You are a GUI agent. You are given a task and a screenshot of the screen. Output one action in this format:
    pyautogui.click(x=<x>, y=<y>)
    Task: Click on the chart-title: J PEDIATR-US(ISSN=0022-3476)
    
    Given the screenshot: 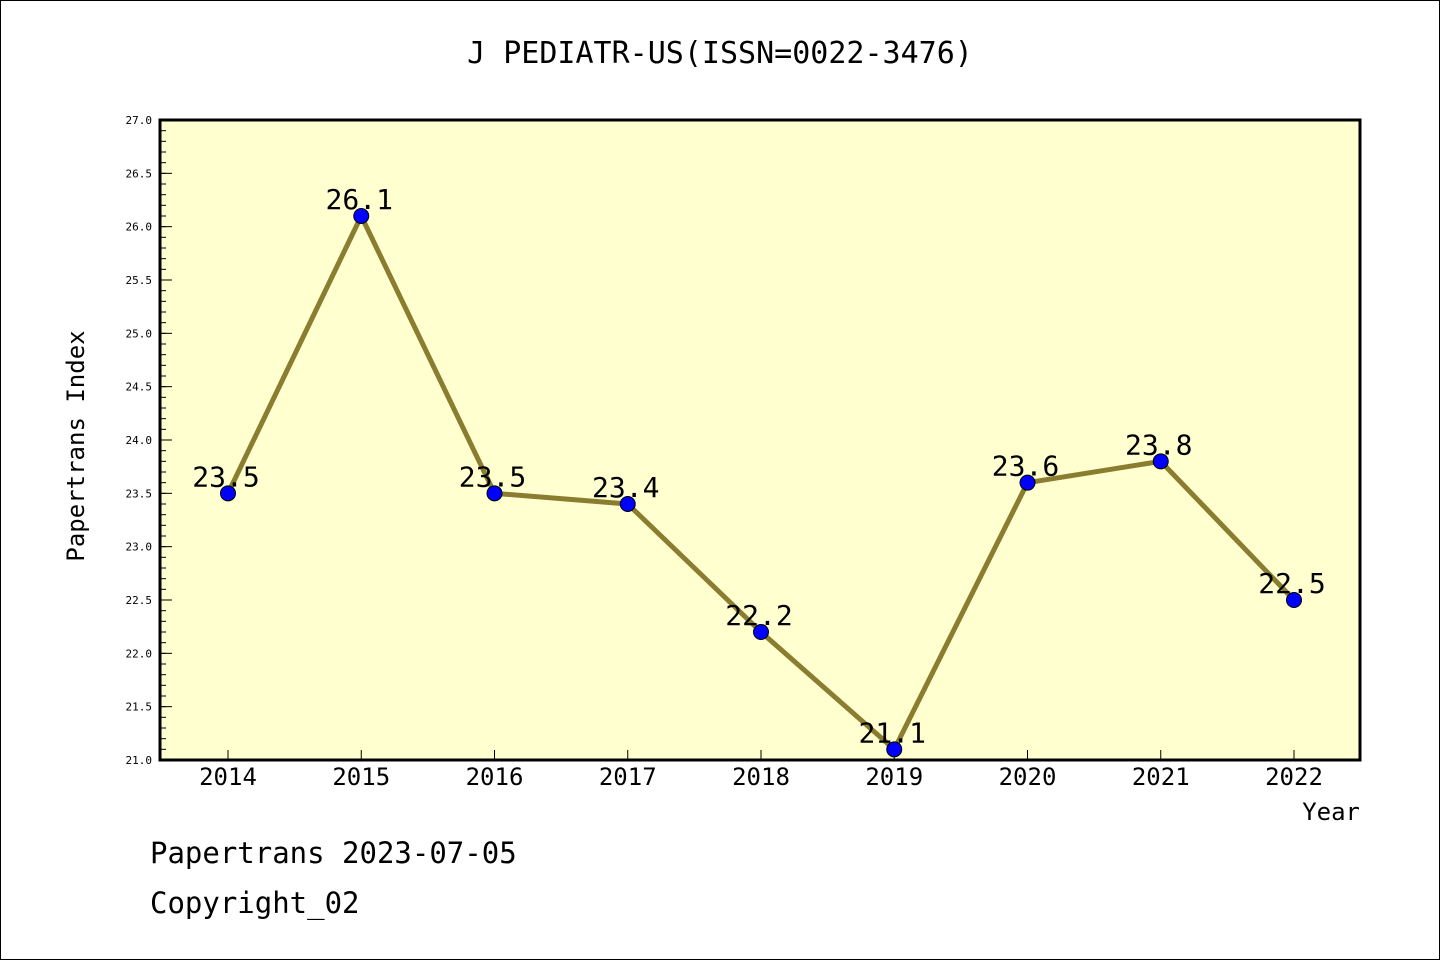 What is the action you would take?
    pyautogui.click(x=720, y=53)
    